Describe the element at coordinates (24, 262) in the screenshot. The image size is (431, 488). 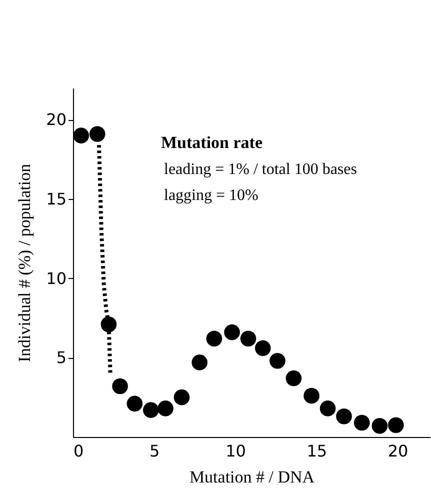
I see `y-axis-title: Individual # (%) / population` at that location.